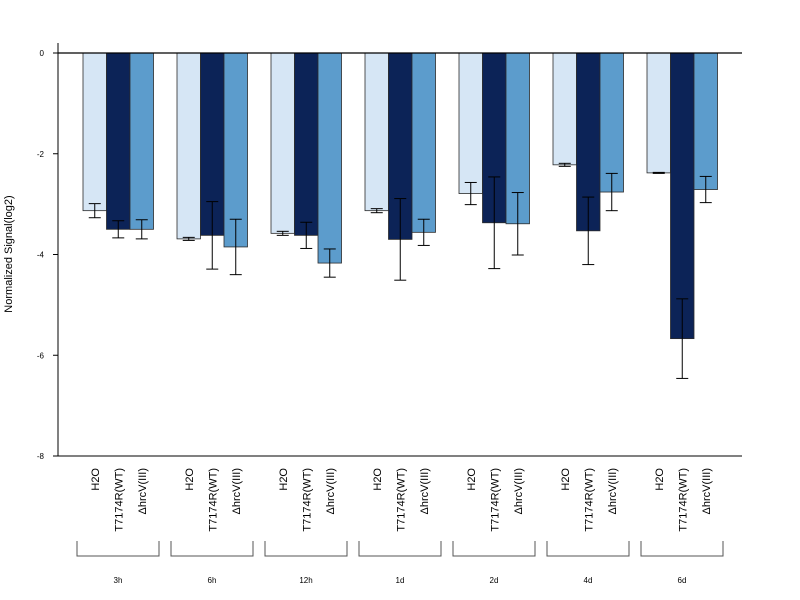 The height and width of the screenshot is (600, 800). Describe the element at coordinates (376, 132) in the screenshot. I see `bar-1d-h2o` at that location.